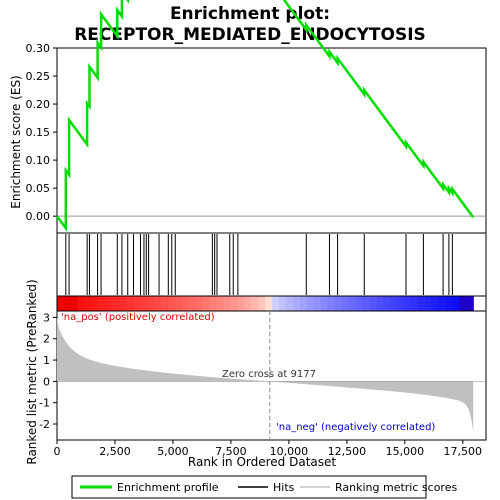 Image resolution: width=500 pixels, height=500 pixels. Describe the element at coordinates (269, 374) in the screenshot. I see `zero-cross-label: Zero cross at 9177` at that location.